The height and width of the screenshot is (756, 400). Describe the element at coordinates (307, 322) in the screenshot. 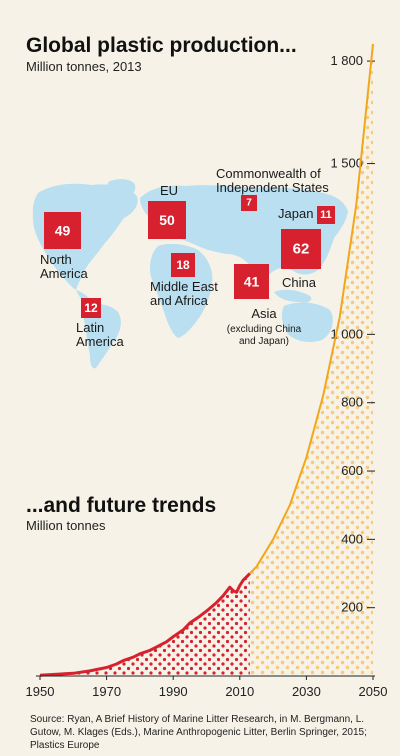

I see `australia-landmass` at that location.